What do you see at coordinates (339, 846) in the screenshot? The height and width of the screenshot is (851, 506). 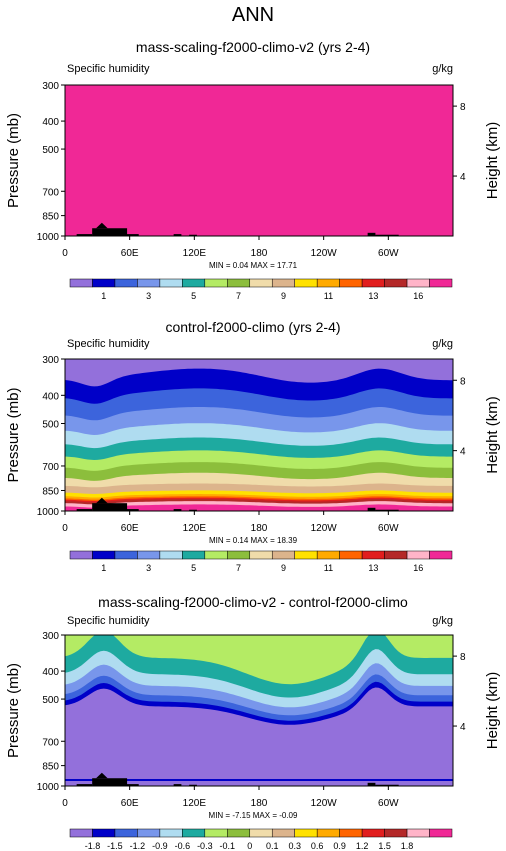 I see `colorbar-label: 0.9` at bounding box center [339, 846].